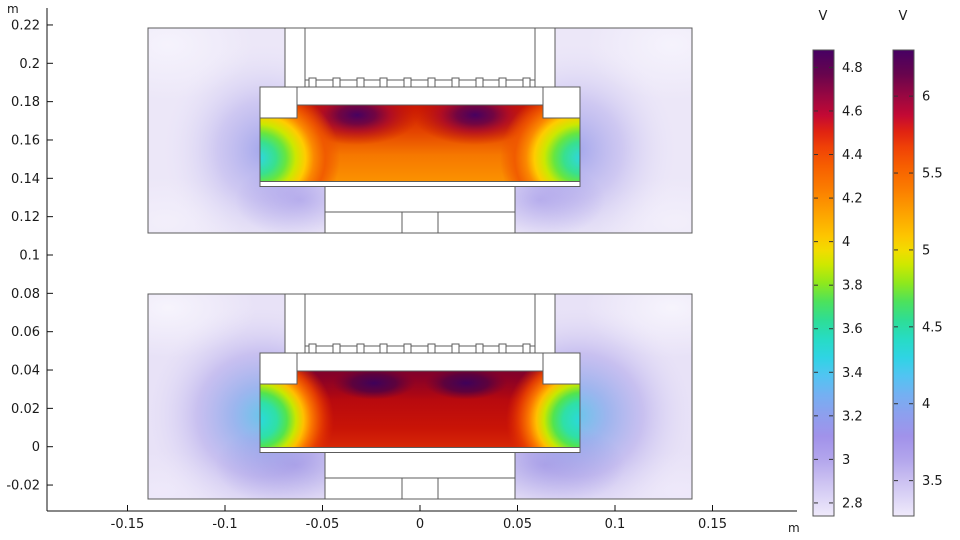 Image resolution: width=960 pixels, height=540 pixels. I want to click on y-tick-label: 0.16, so click(25, 140).